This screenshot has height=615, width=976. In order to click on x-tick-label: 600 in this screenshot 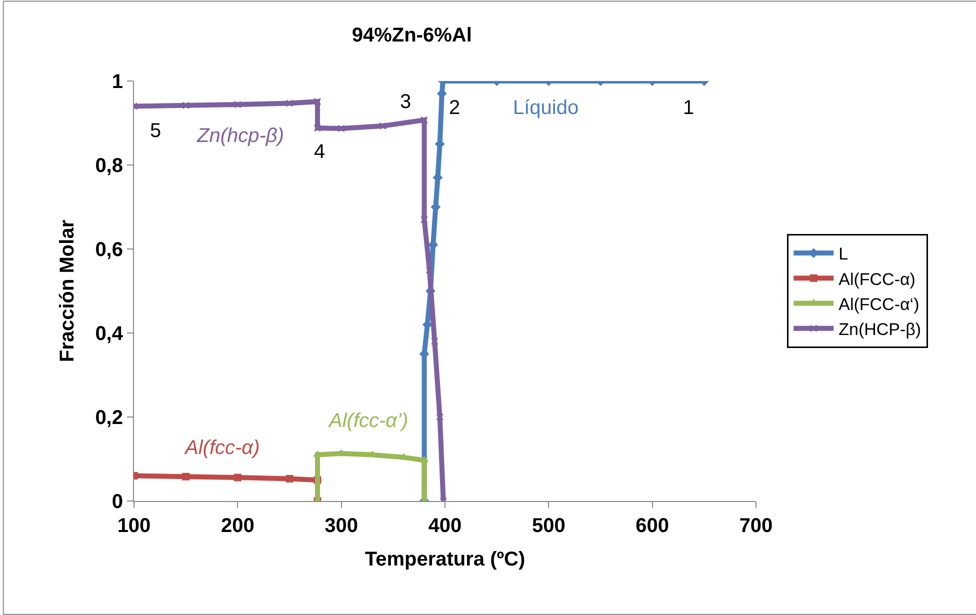, I will do `click(653, 526)`.